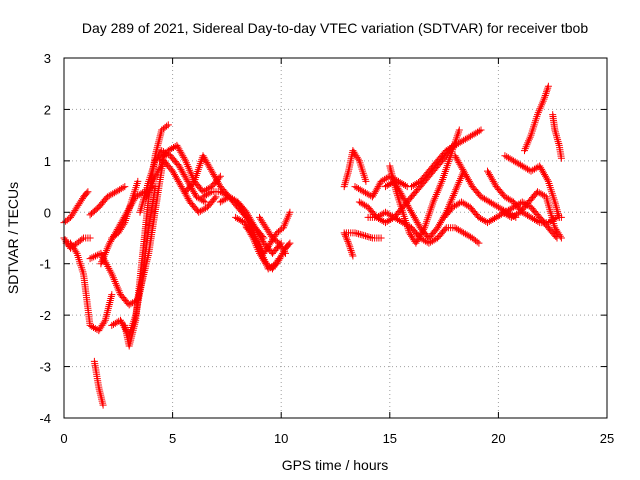  Describe the element at coordinates (390, 438) in the screenshot. I see `x-tick-label: 15` at that location.